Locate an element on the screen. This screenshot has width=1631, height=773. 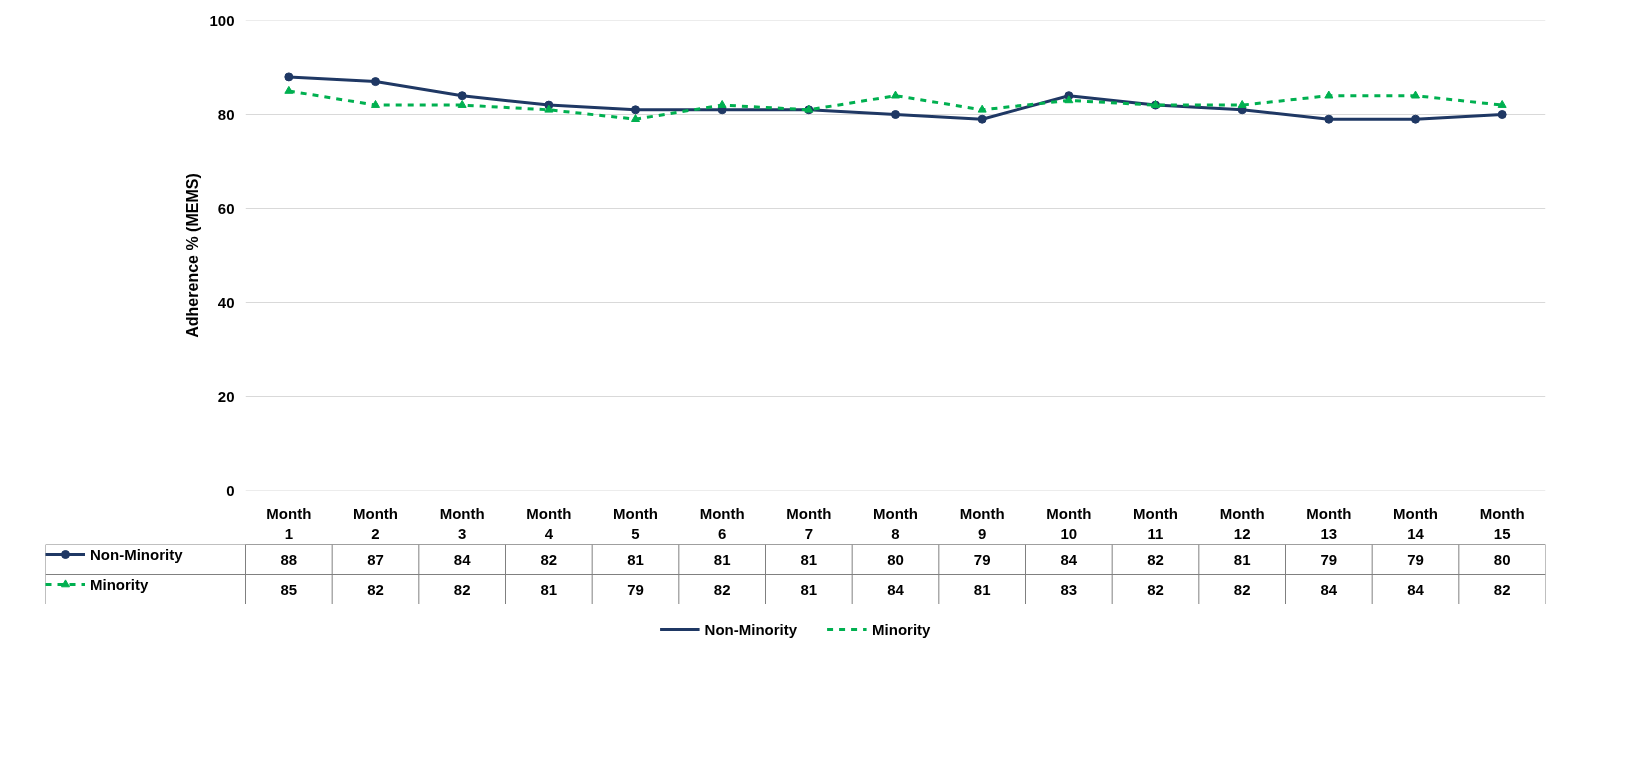
x-tick-label: Month 3 is located at coordinates (462, 523).